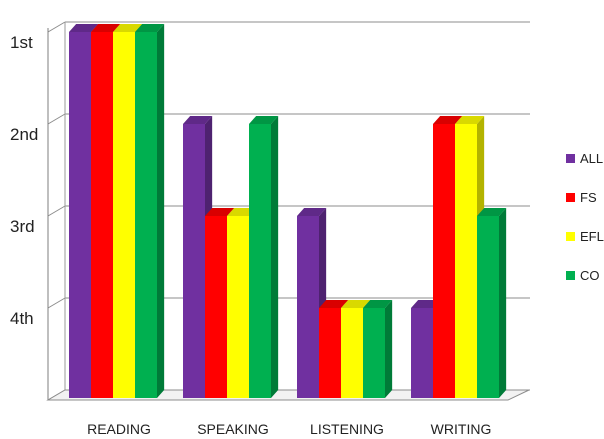 The image size is (604, 439). What do you see at coordinates (461, 429) in the screenshot?
I see `x-tick-label: WRITING` at bounding box center [461, 429].